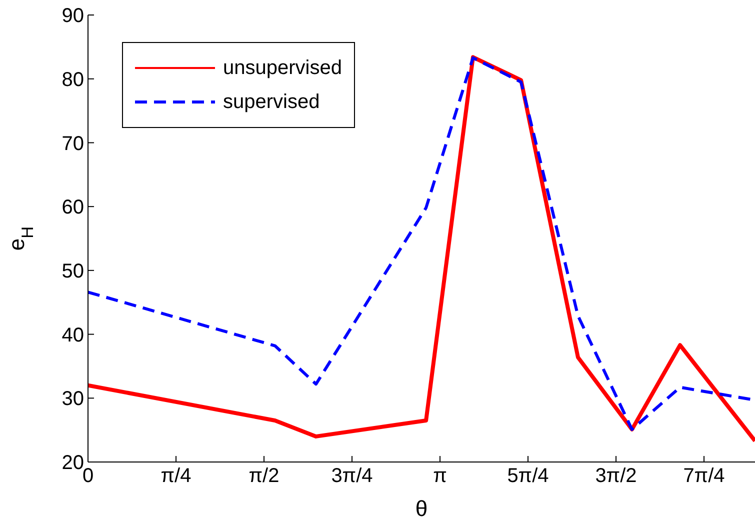 This screenshot has width=755, height=528. Describe the element at coordinates (73, 16) in the screenshot. I see `y-tick-label: 90` at that location.